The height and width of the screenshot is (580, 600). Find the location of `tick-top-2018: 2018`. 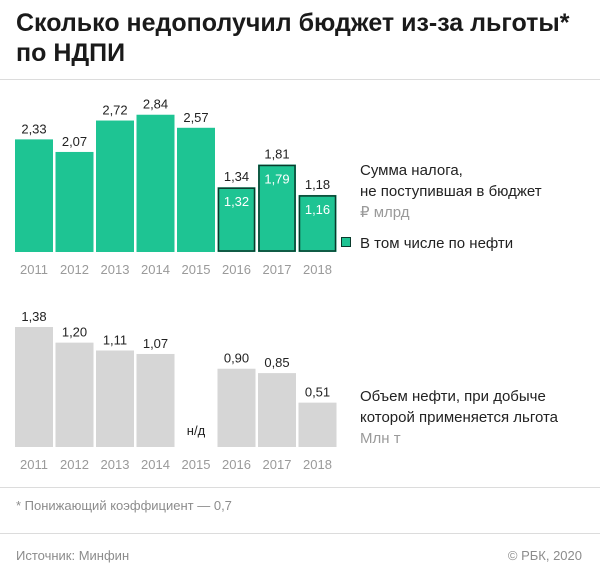

tick-top-2018: 2018 is located at coordinates (317, 269).